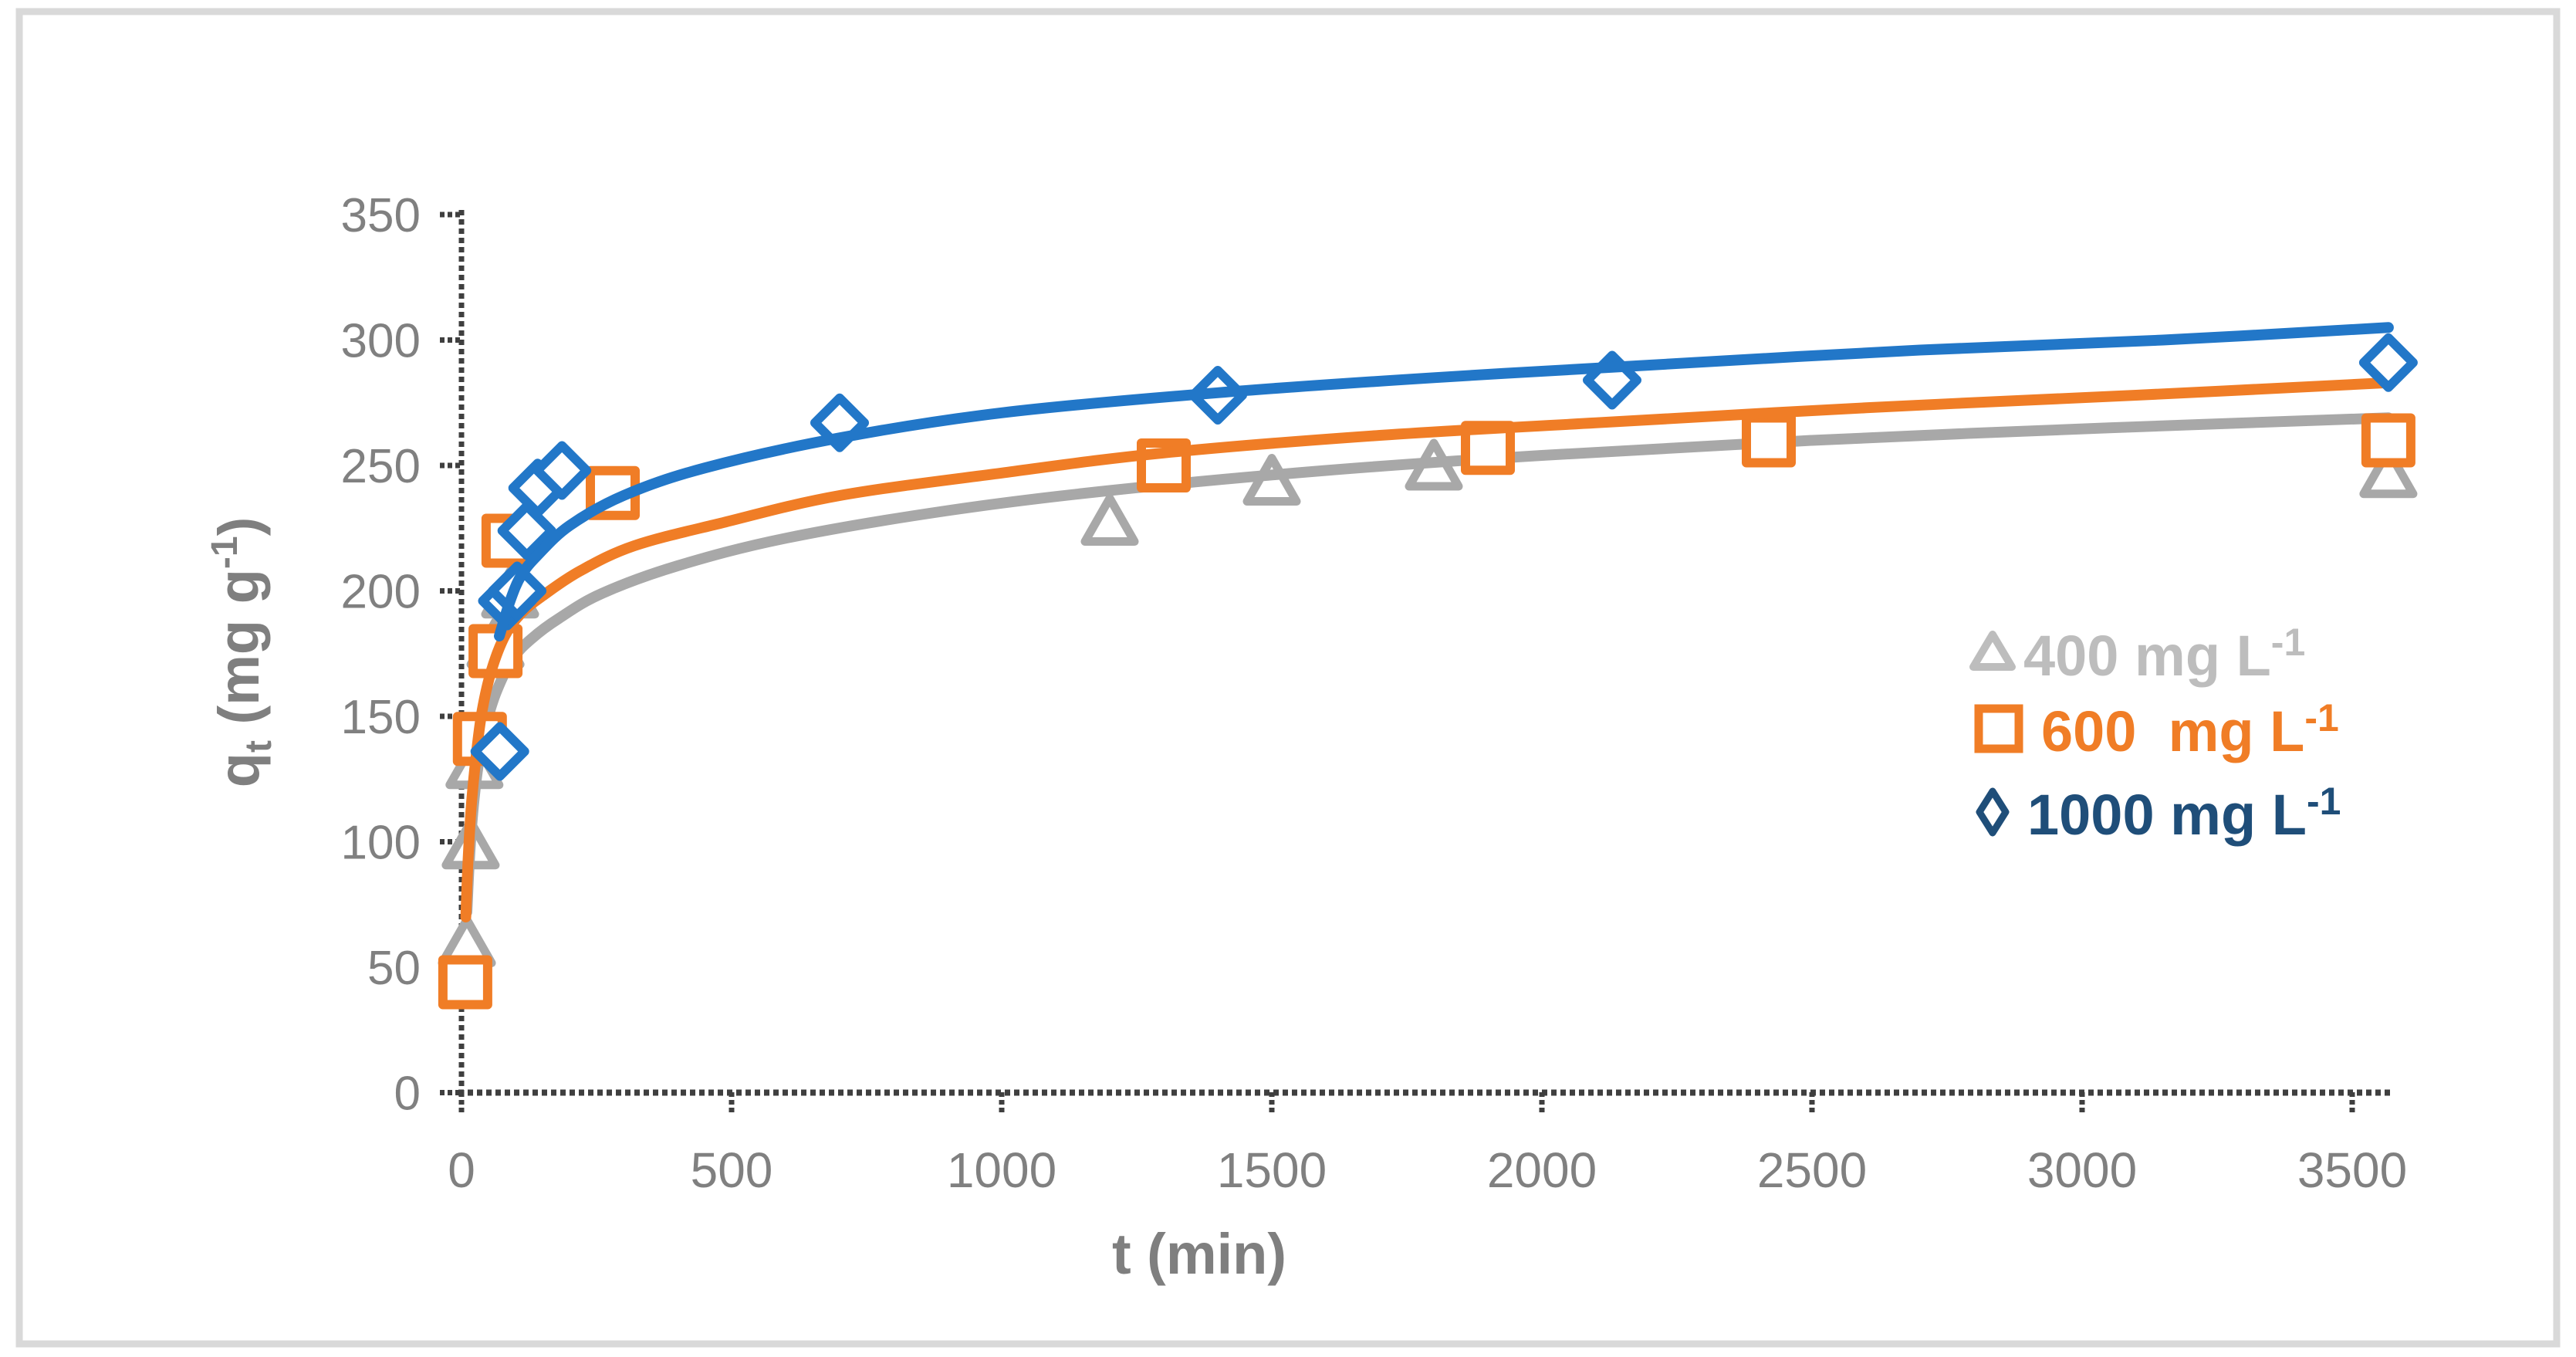 The width and height of the screenshot is (2576, 1357). I want to click on x-axis-tick-label-0: 0, so click(461, 1170).